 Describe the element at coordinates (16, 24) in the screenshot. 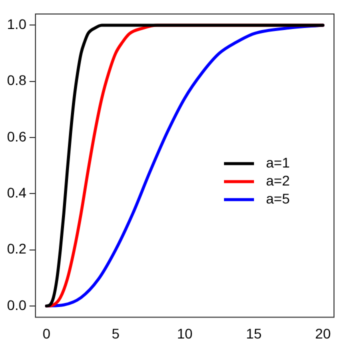

I see `y-tick-label: 1.0` at that location.